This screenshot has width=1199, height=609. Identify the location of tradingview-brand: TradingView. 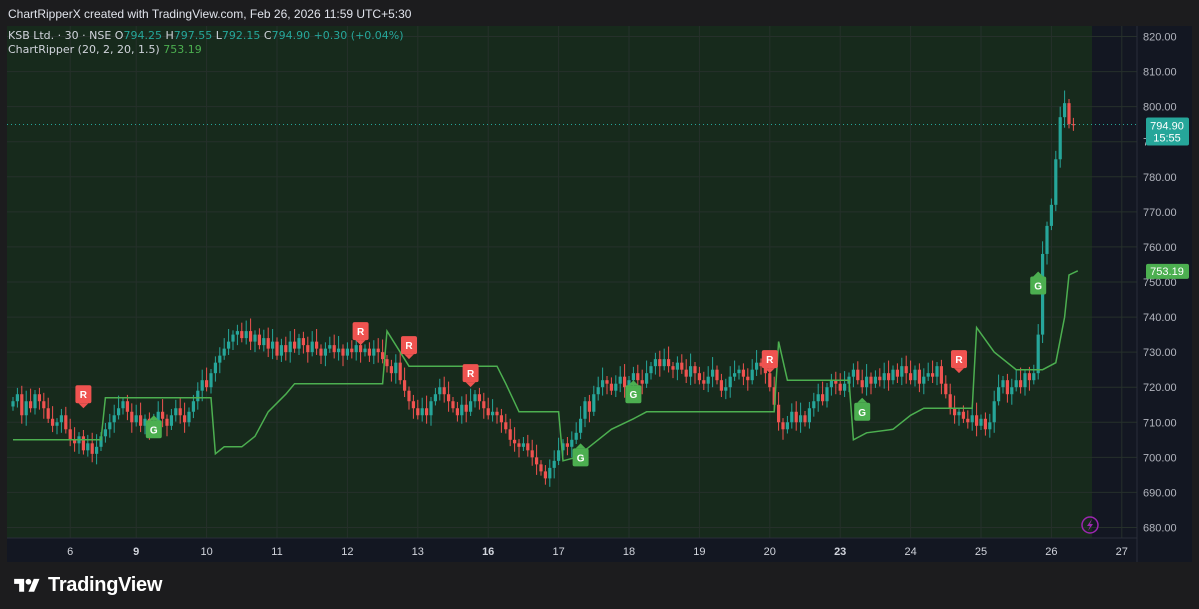
(87, 585).